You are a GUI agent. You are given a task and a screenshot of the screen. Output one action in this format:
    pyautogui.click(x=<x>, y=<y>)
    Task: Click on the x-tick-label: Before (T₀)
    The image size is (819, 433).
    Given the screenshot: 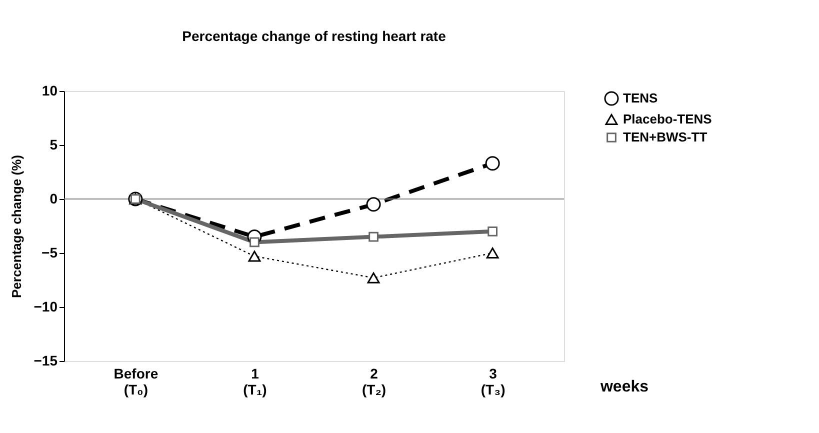 What is the action you would take?
    pyautogui.click(x=136, y=382)
    